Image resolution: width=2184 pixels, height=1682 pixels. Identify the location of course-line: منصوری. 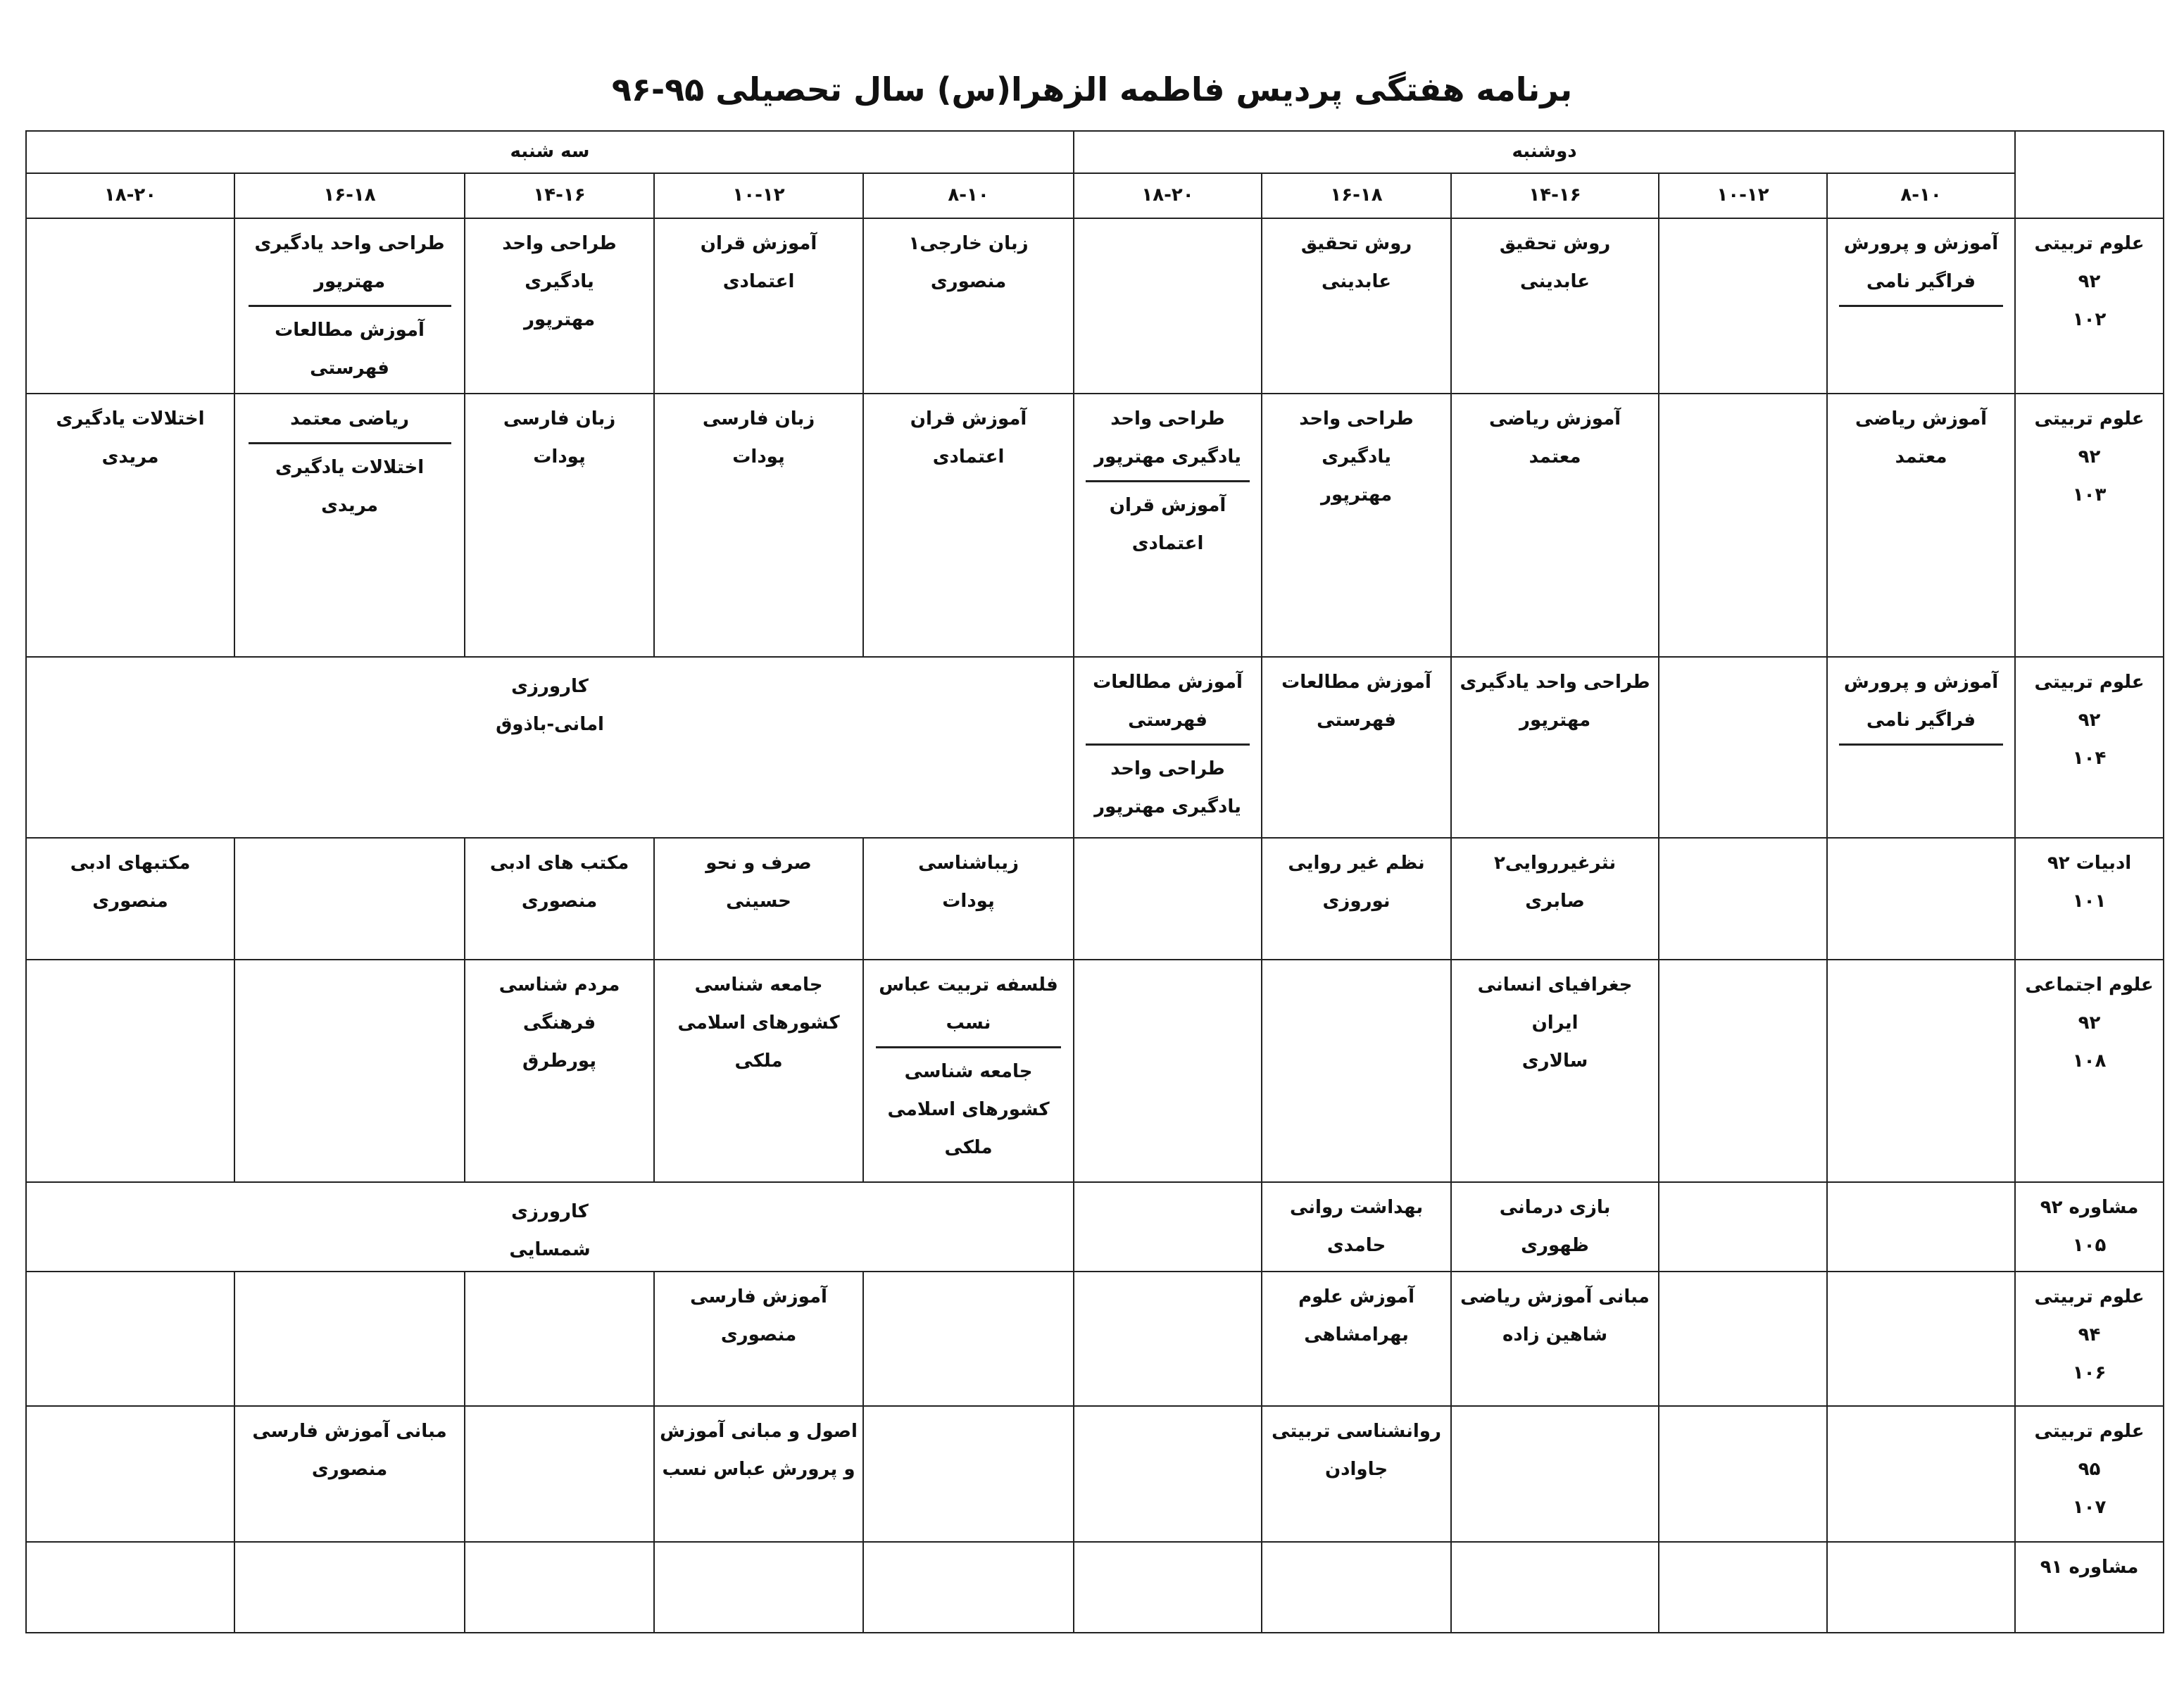
(130, 901).